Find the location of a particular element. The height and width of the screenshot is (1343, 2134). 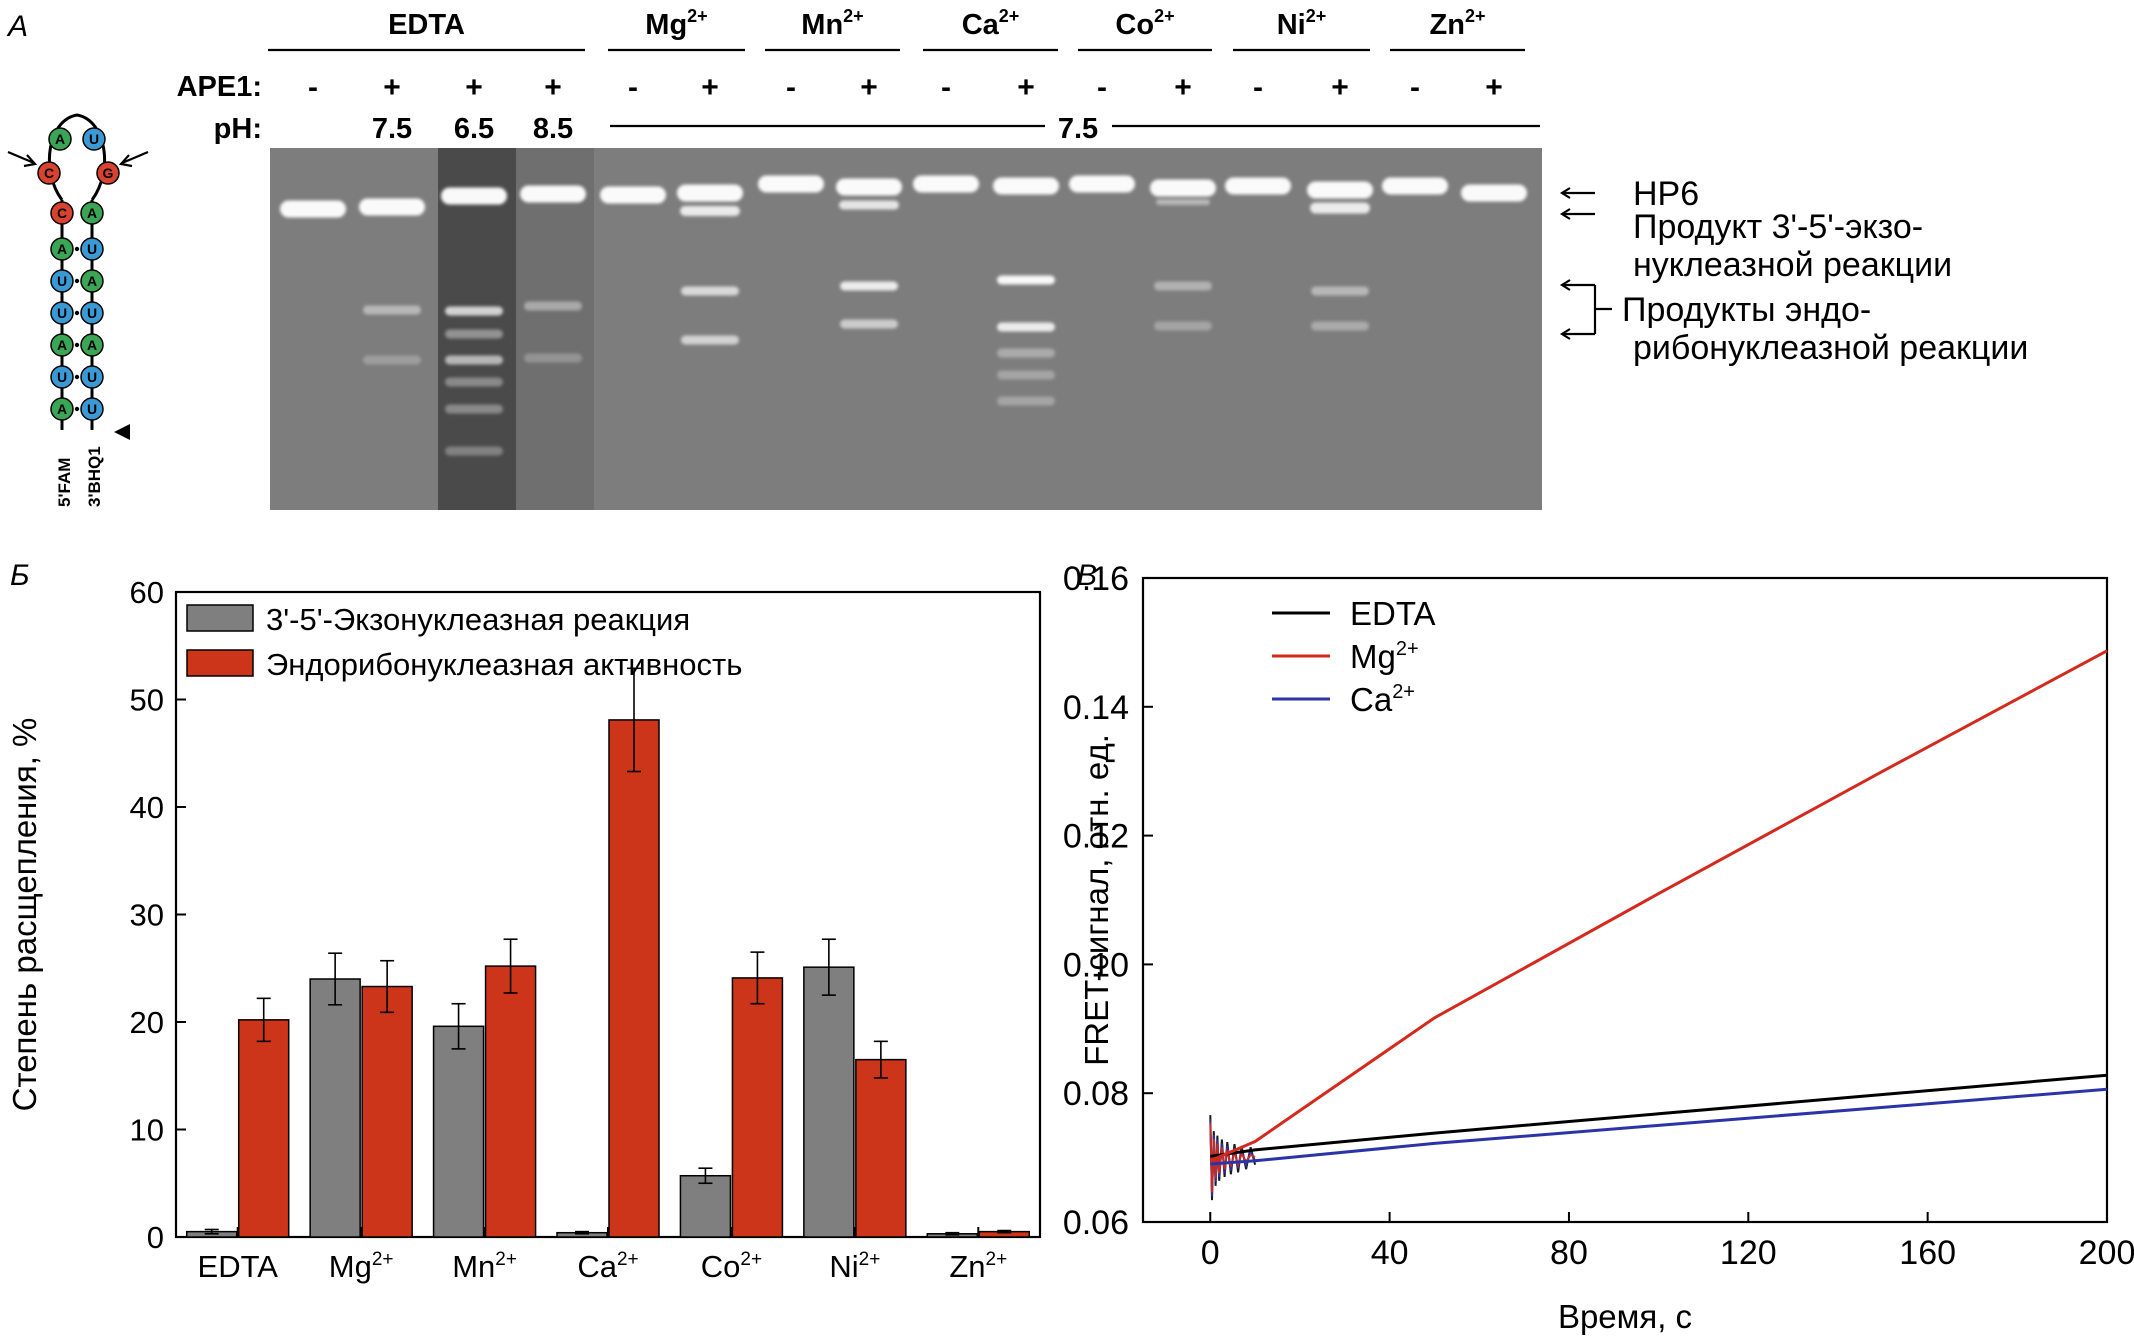

series-line-ca is located at coordinates (1659, 1126).